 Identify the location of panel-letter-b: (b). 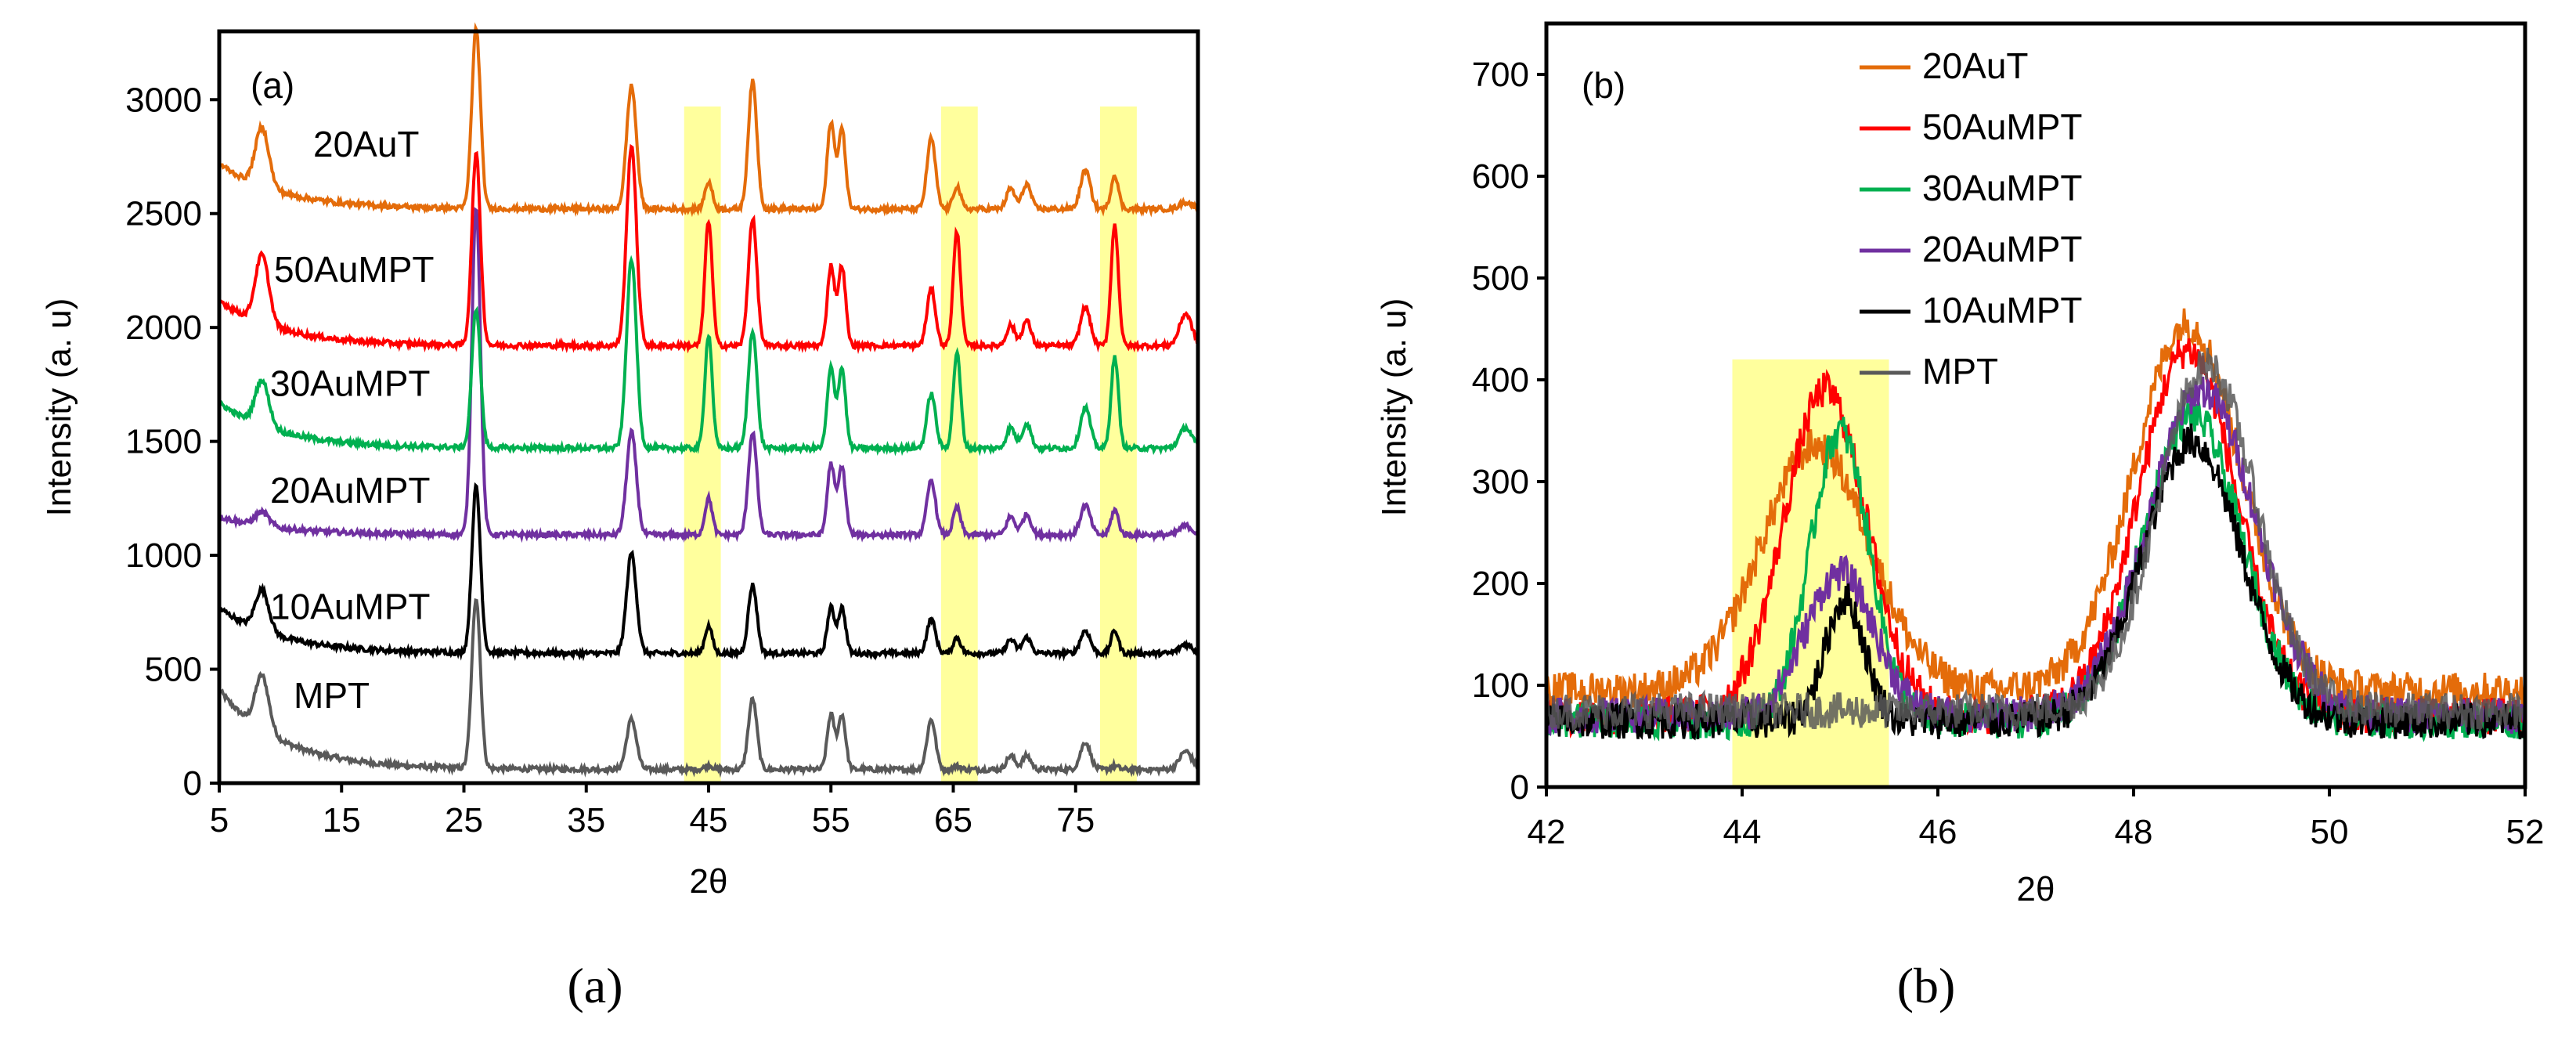
(1604, 85).